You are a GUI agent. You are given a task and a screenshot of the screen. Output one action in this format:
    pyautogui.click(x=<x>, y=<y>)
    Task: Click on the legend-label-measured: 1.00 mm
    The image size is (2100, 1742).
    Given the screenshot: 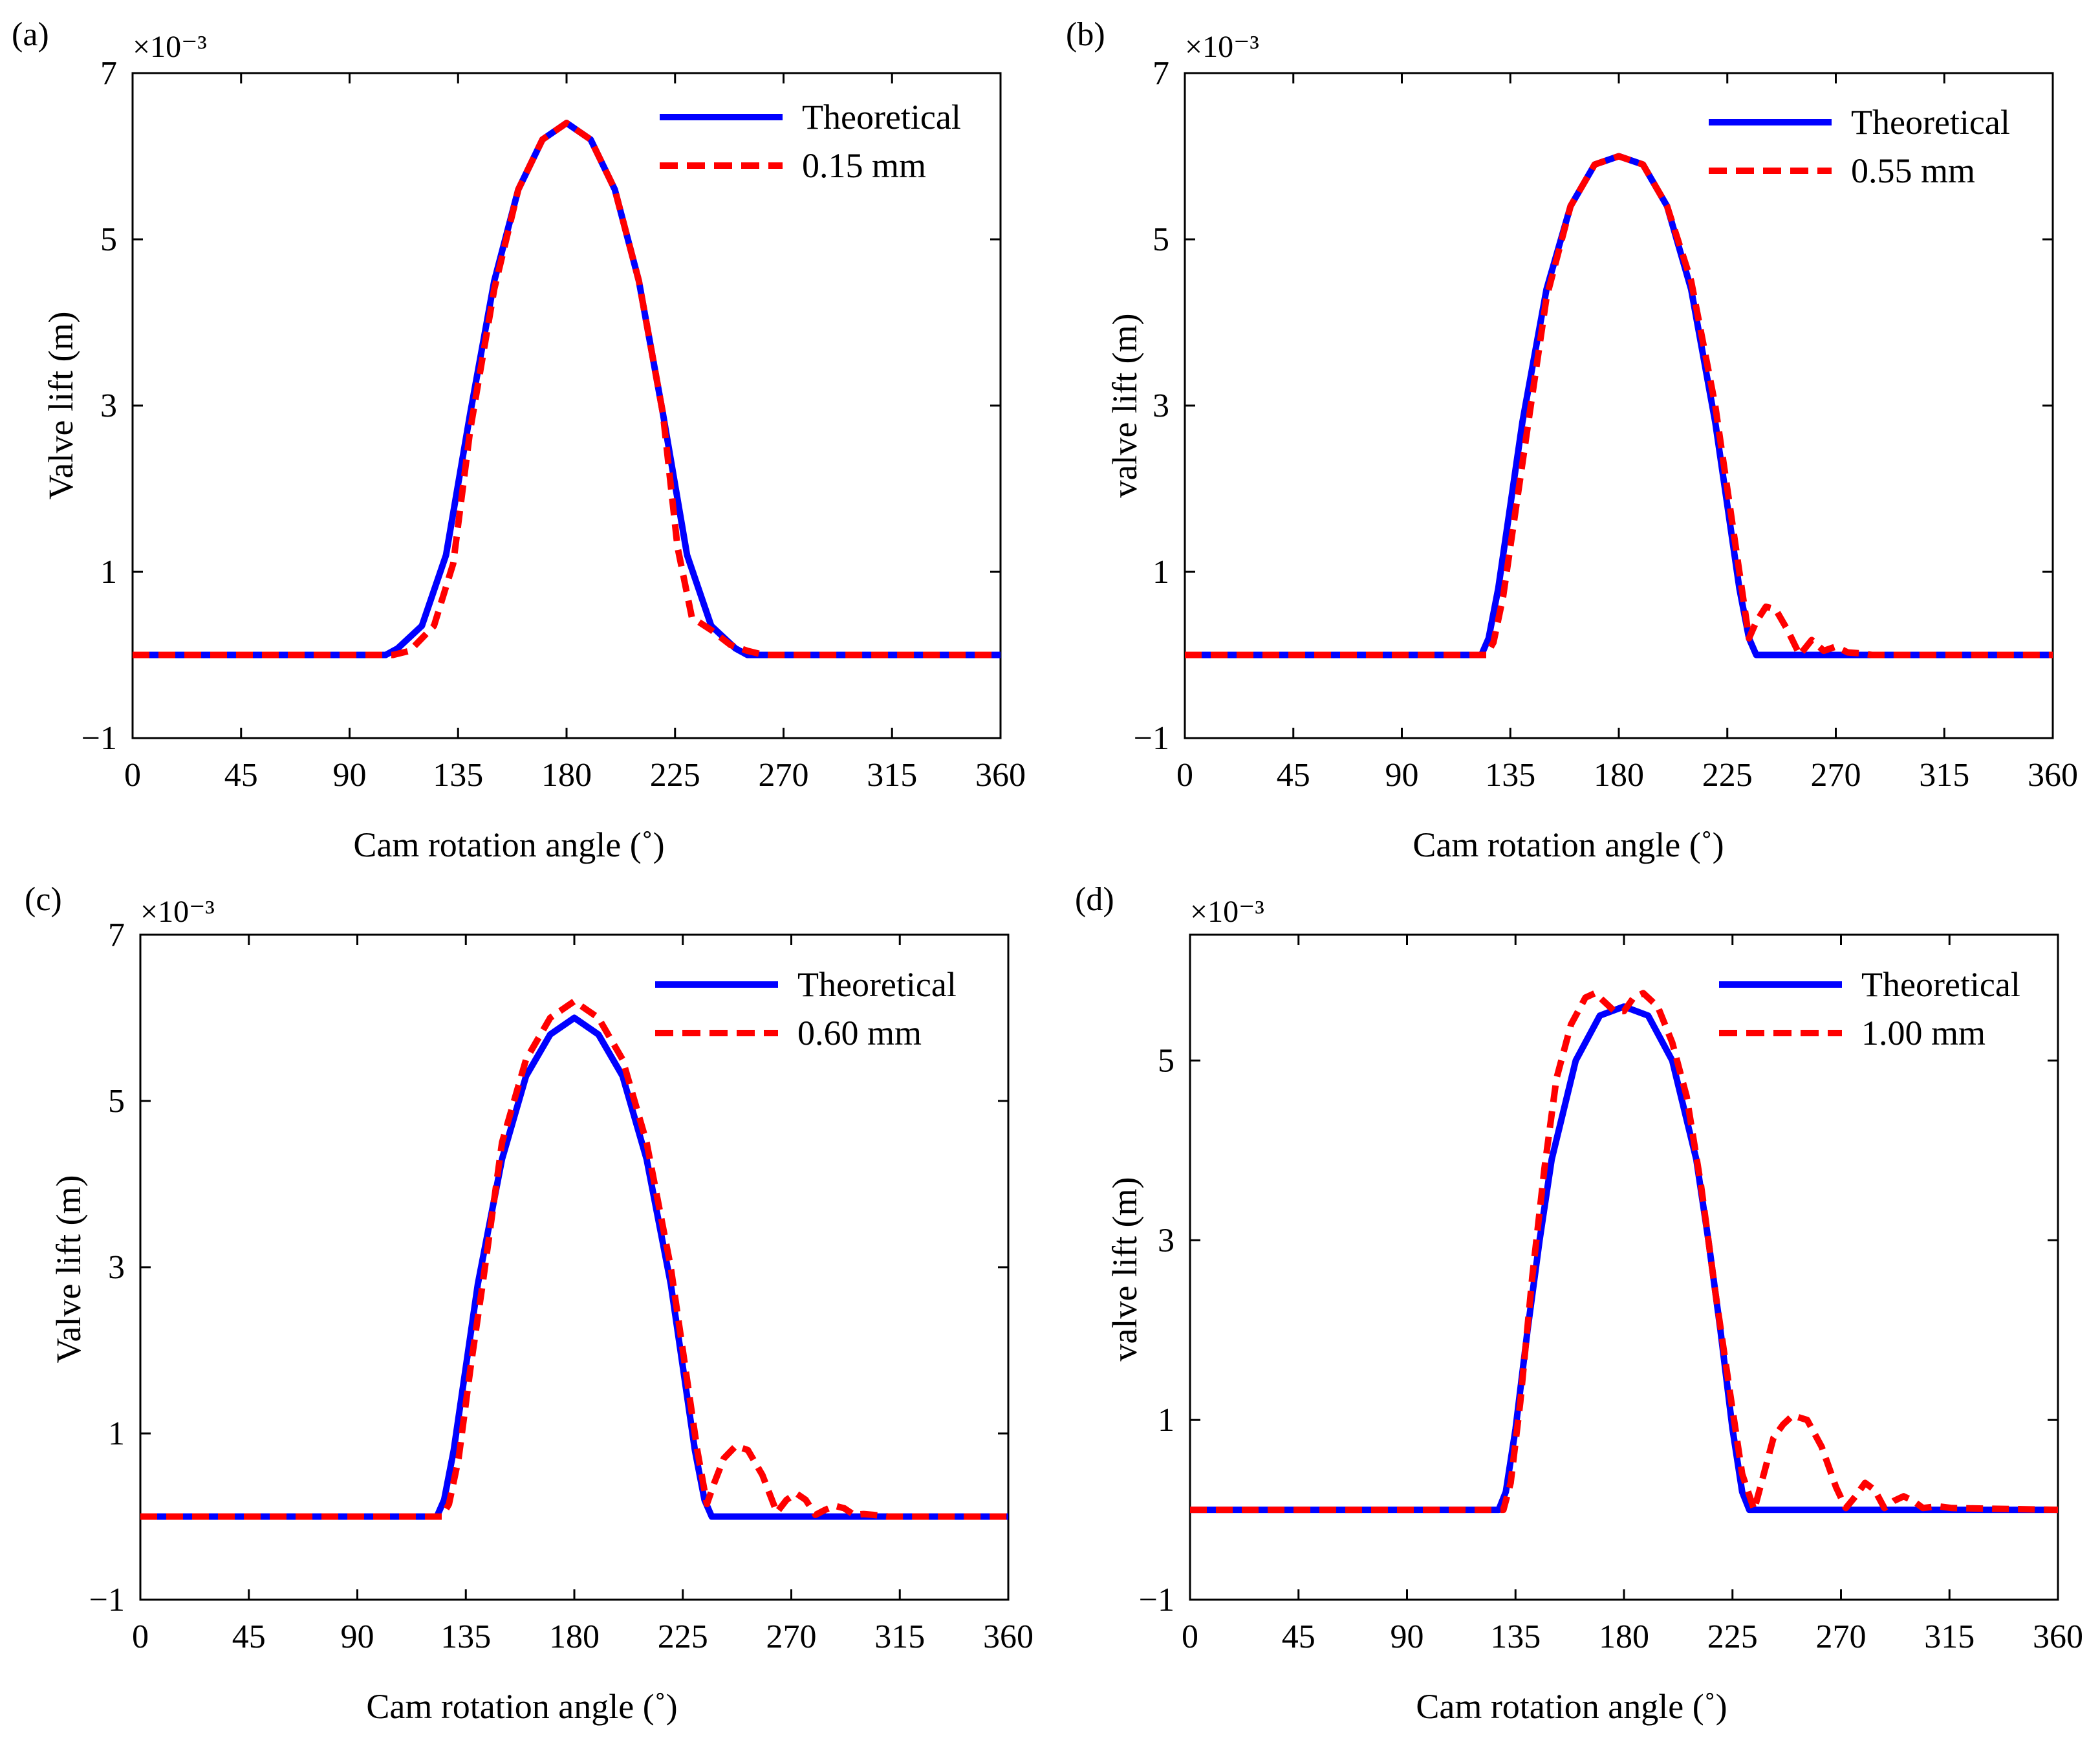 What is the action you would take?
    pyautogui.click(x=1923, y=1033)
    